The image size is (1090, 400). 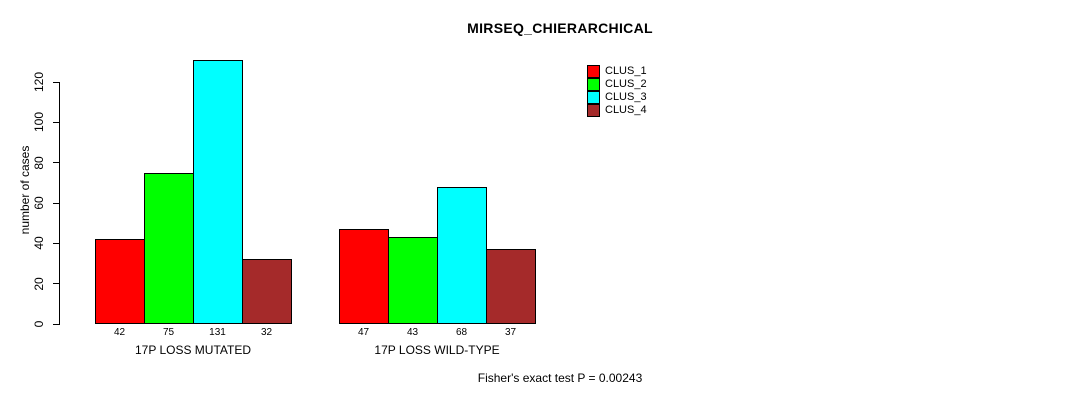 What do you see at coordinates (266, 332) in the screenshot?
I see `bar-value-label: 32` at bounding box center [266, 332].